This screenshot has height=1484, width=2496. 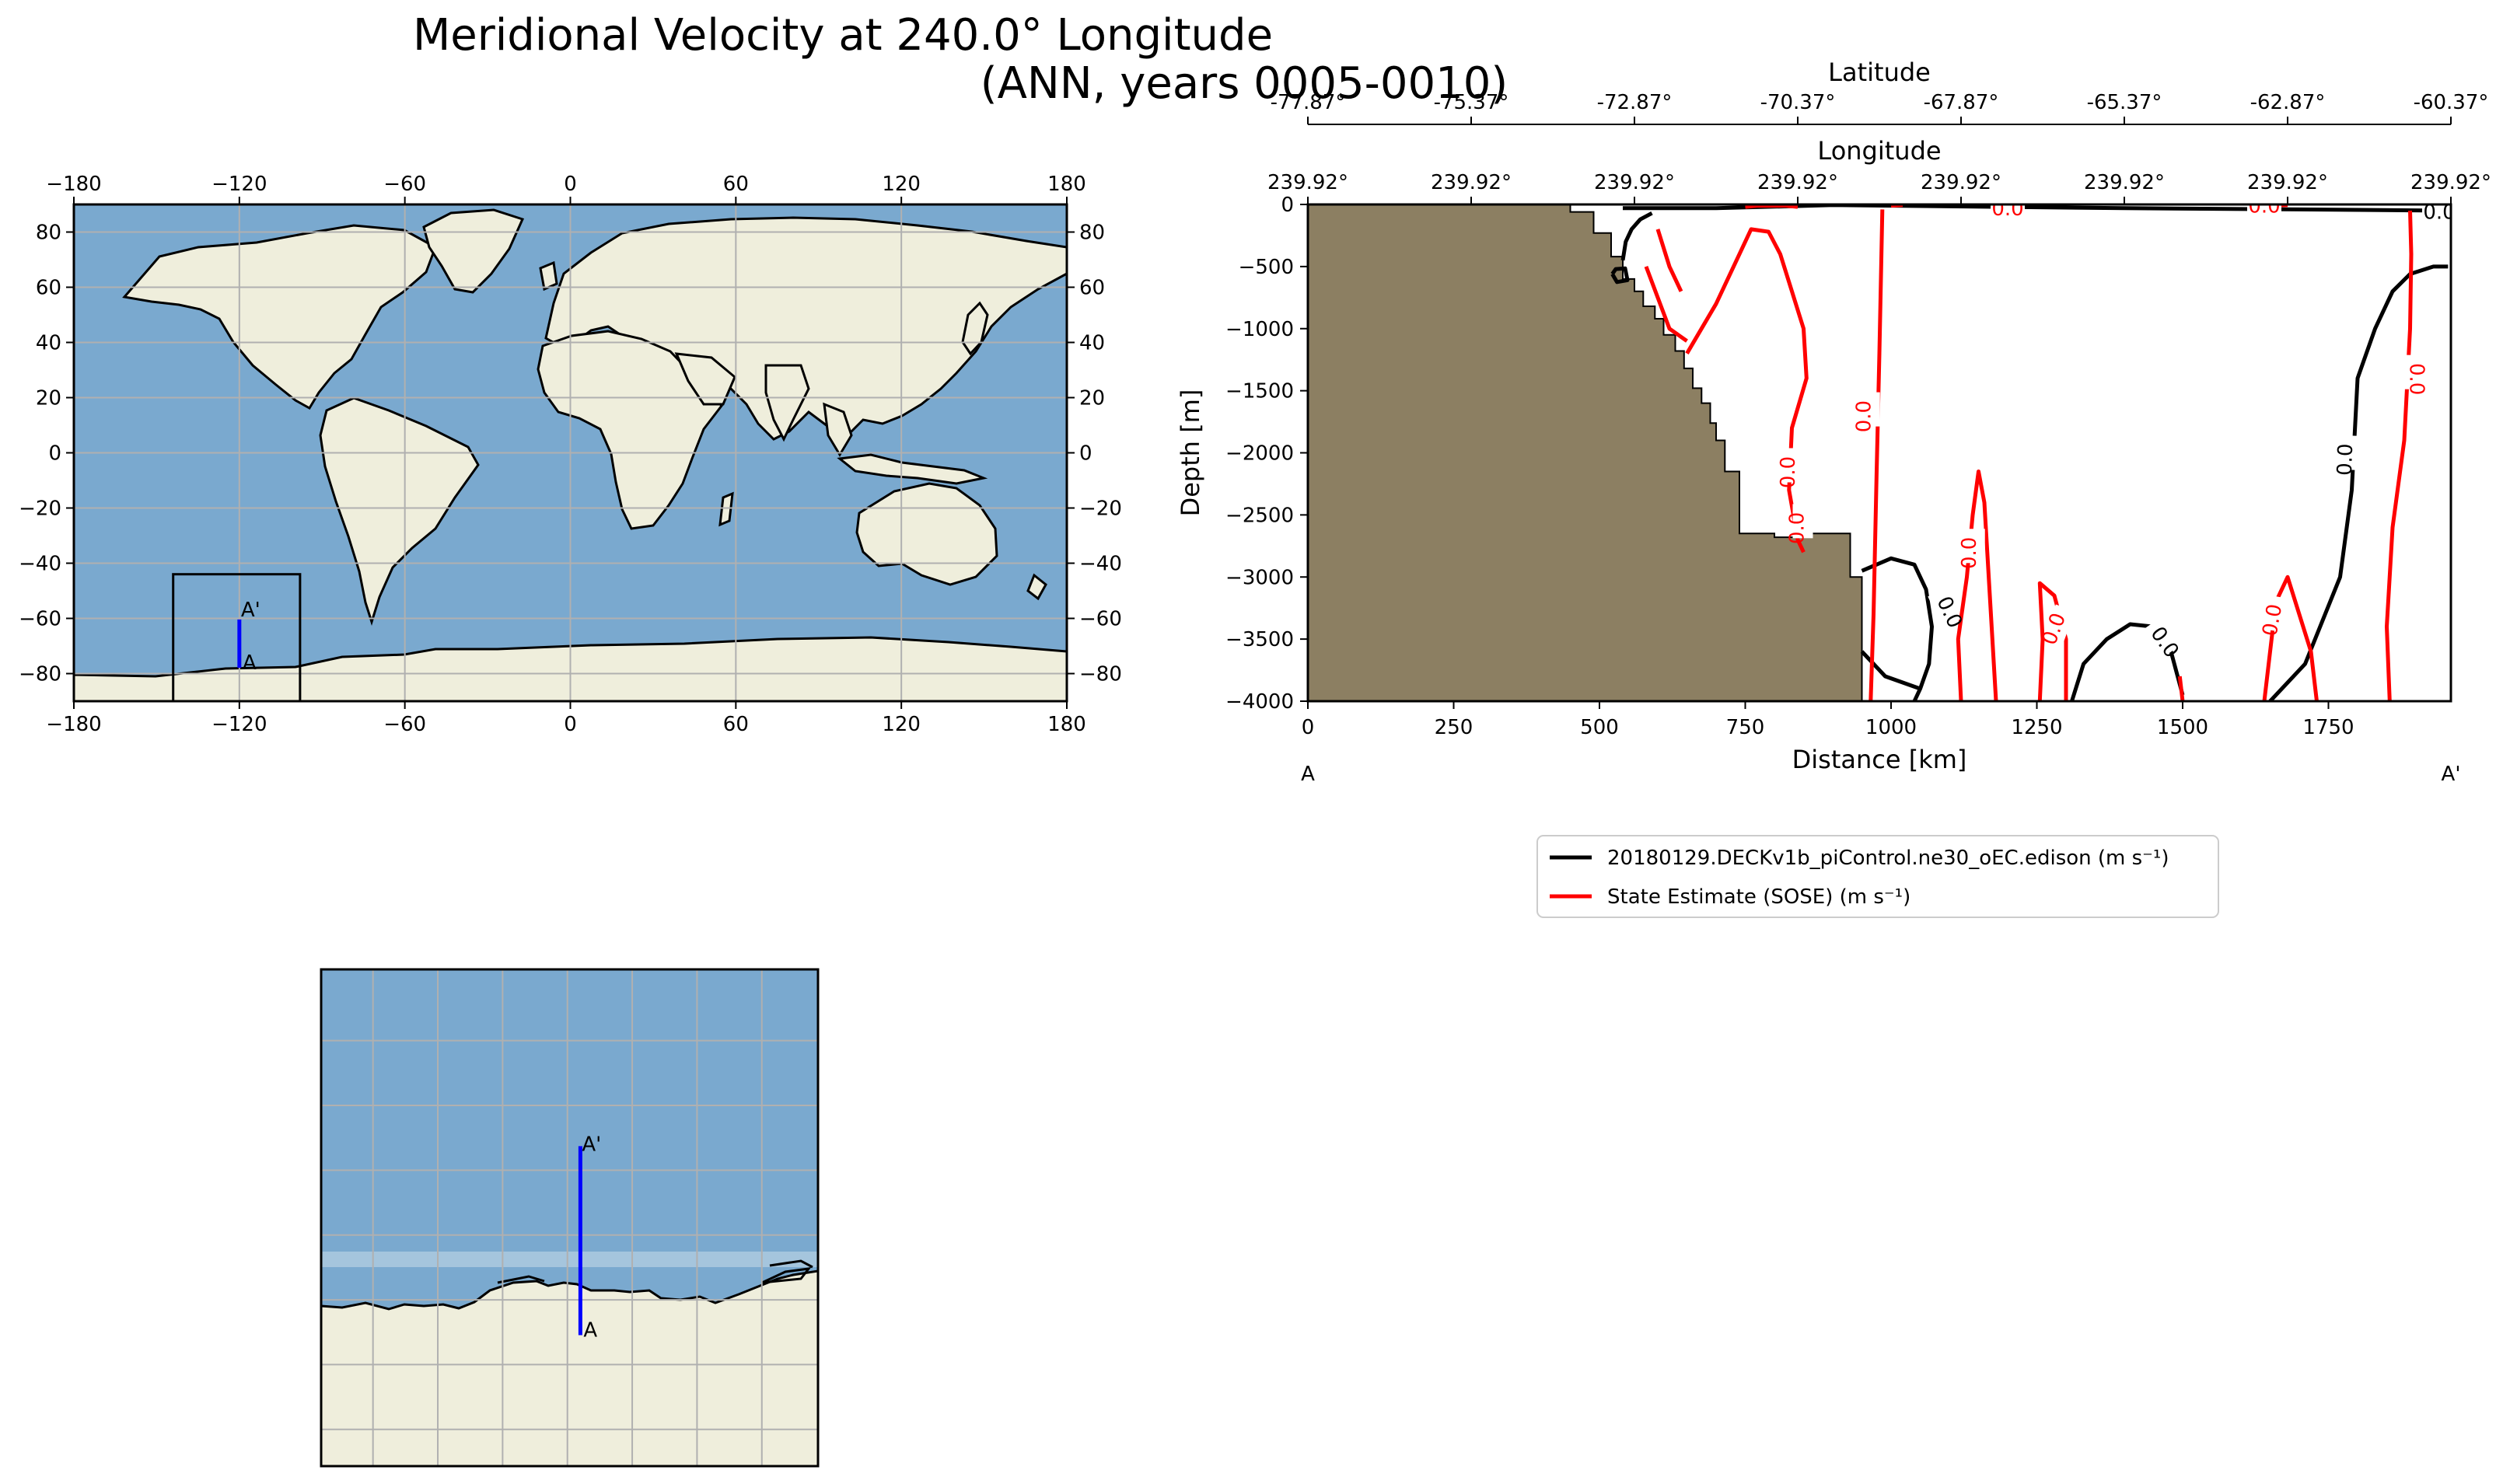 I want to click on tick-label-lat-left: 40, so click(x=48, y=343).